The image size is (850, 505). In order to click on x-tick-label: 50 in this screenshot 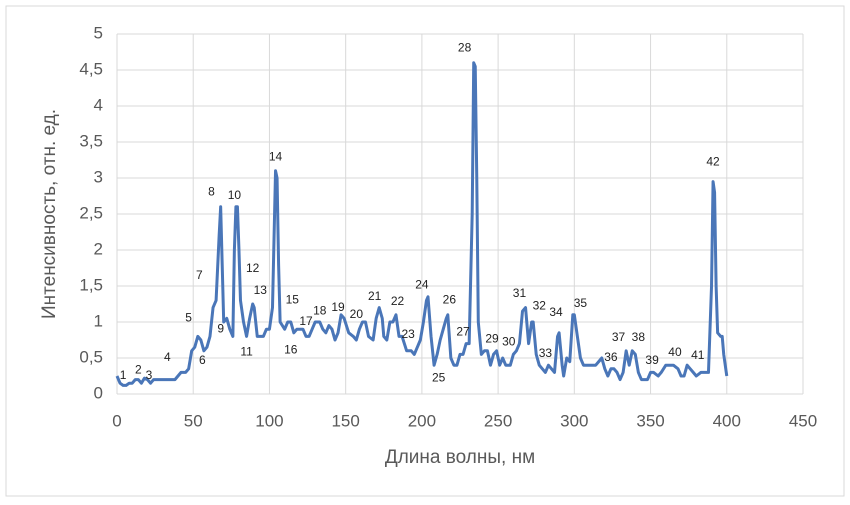, I will do `click(193, 420)`.